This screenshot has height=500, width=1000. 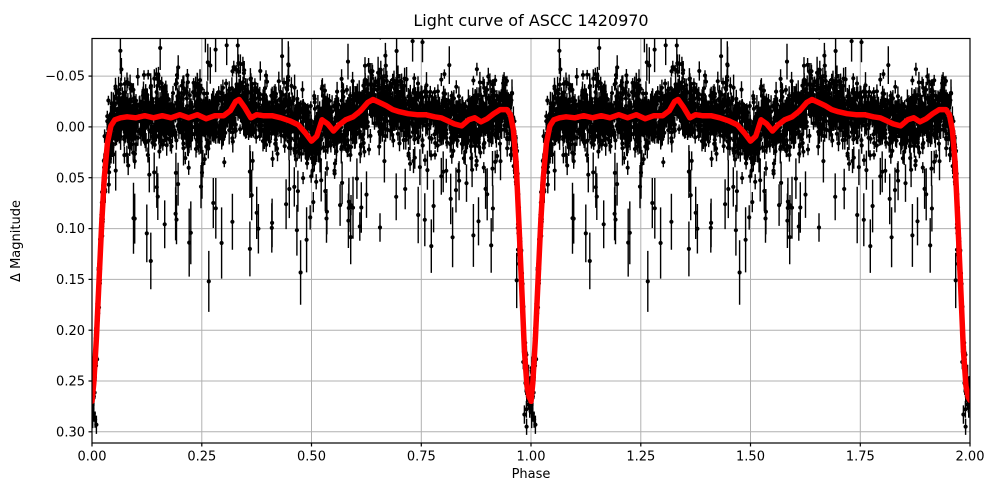 I want to click on x-tick-labels: 0.00 0.25 0.50 0.75 1.00 1.25 1.50 1.75 2.00, so click(x=531, y=457).